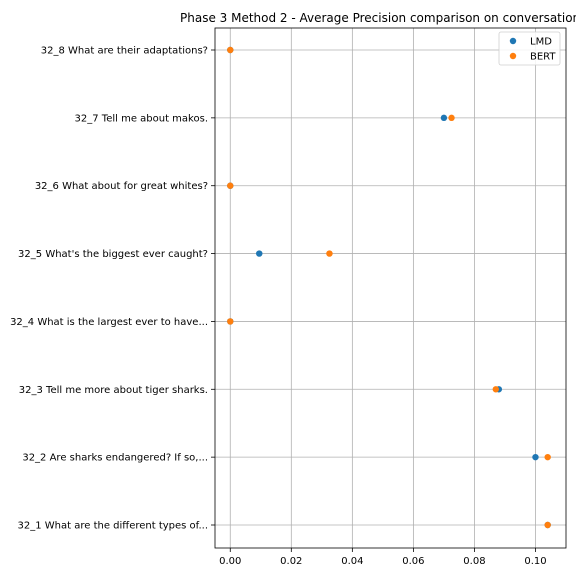  I want to click on legend-marker-bert, so click(513, 56).